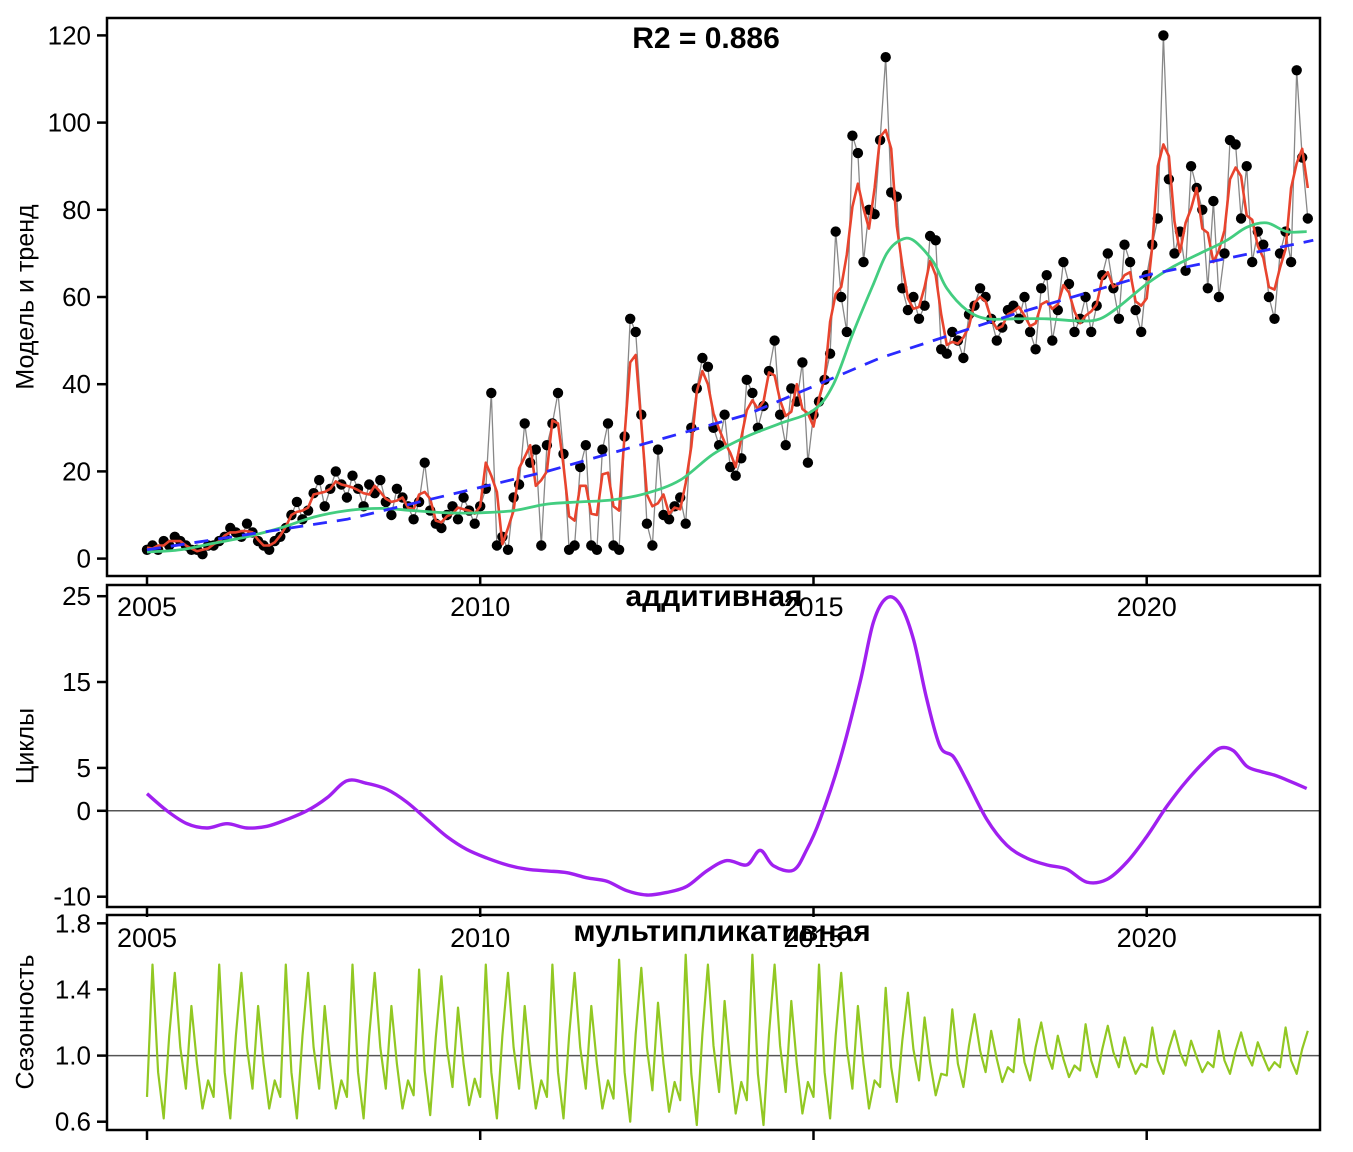 The width and height of the screenshot is (1353, 1152). I want to click on y-tick-label: 1.0, so click(73, 1056).